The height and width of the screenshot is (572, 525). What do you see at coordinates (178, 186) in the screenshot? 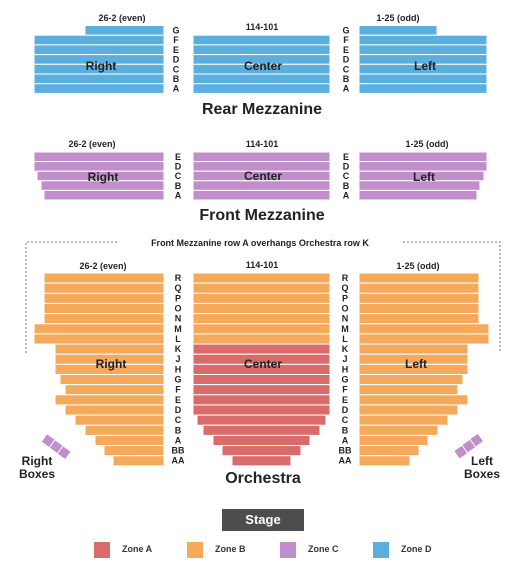
I see `front-mezz-row-label-right: B` at bounding box center [178, 186].